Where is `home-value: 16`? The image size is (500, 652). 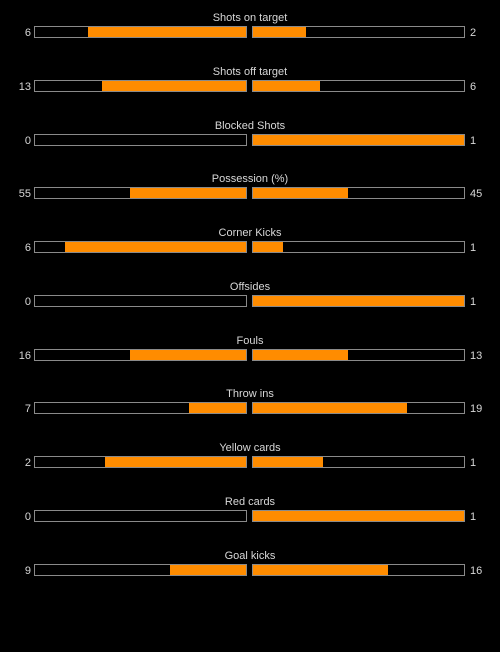 home-value: 16 is located at coordinates (24, 356).